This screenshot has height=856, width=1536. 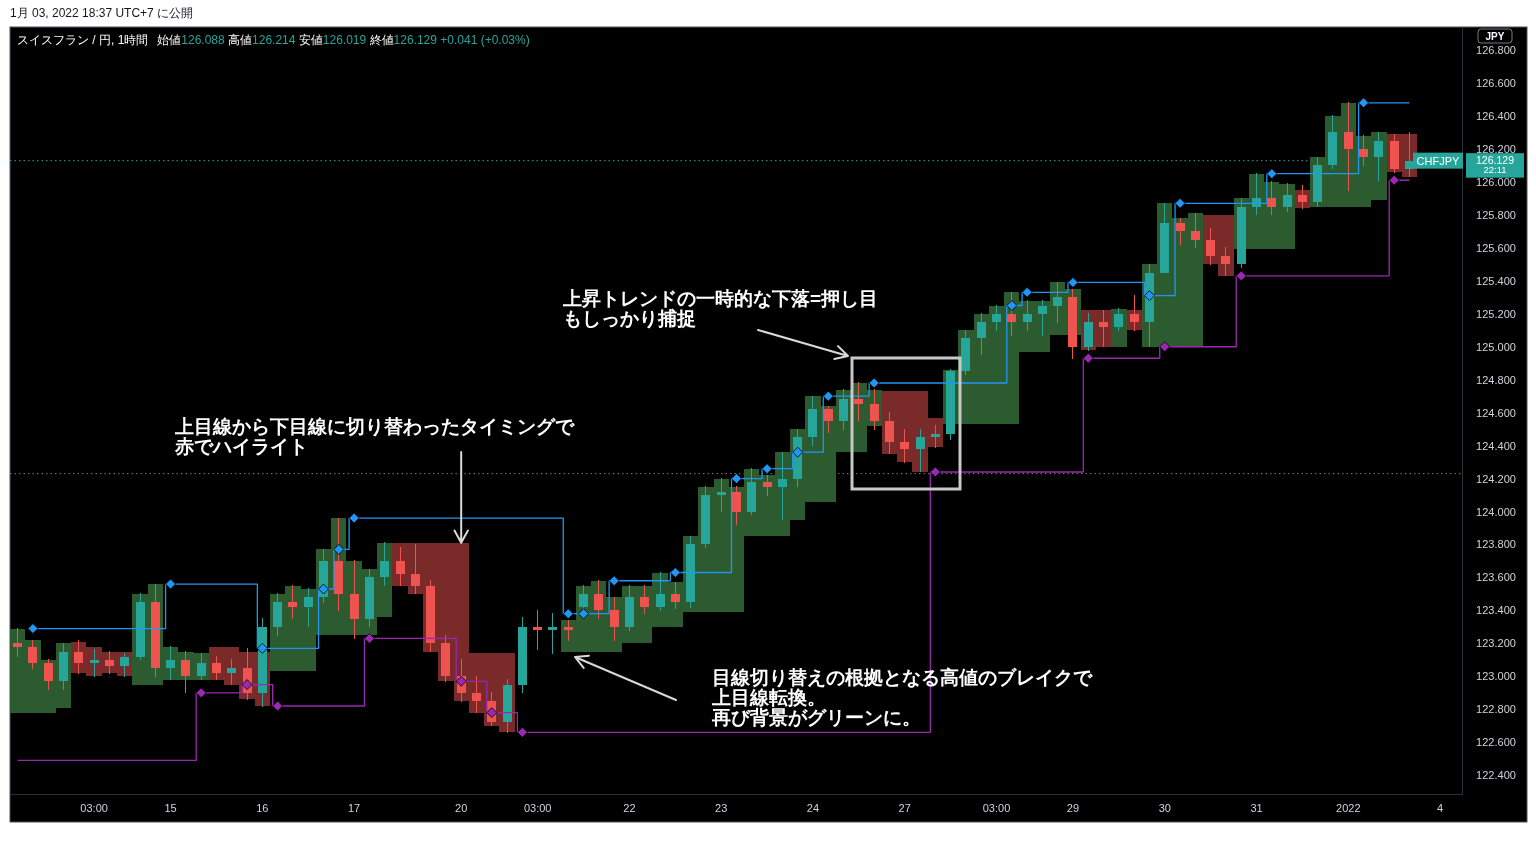 I want to click on ref-line-label: CHFJPY, so click(x=1438, y=160).